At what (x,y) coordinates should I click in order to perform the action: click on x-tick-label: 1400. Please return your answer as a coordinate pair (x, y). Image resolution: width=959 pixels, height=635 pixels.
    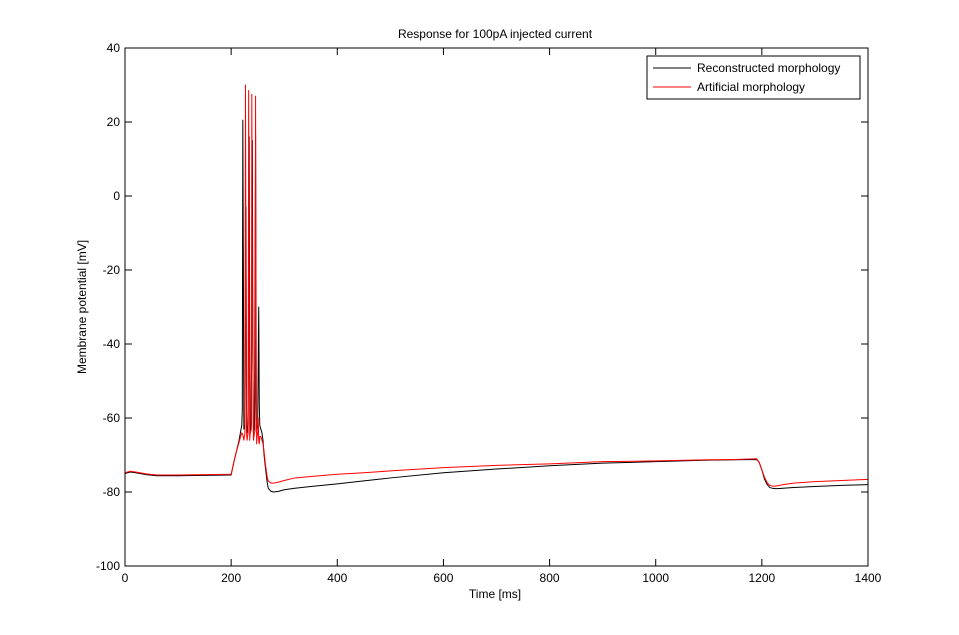
    Looking at the image, I should click on (868, 578).